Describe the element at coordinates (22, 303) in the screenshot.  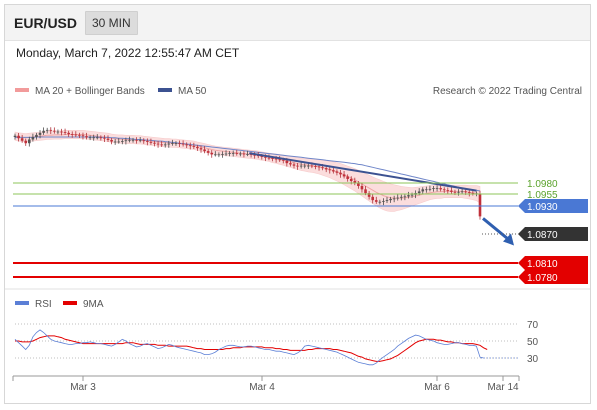
I see `rsi-legend-swatch` at that location.